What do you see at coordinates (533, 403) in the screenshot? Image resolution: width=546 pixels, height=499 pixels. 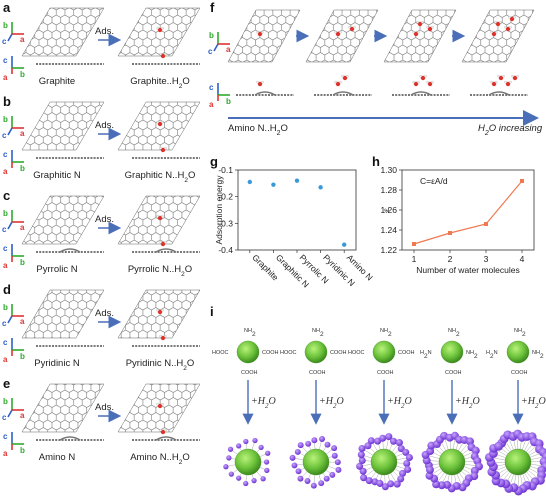 I see `plus-h2o-label: +H2O` at bounding box center [533, 403].